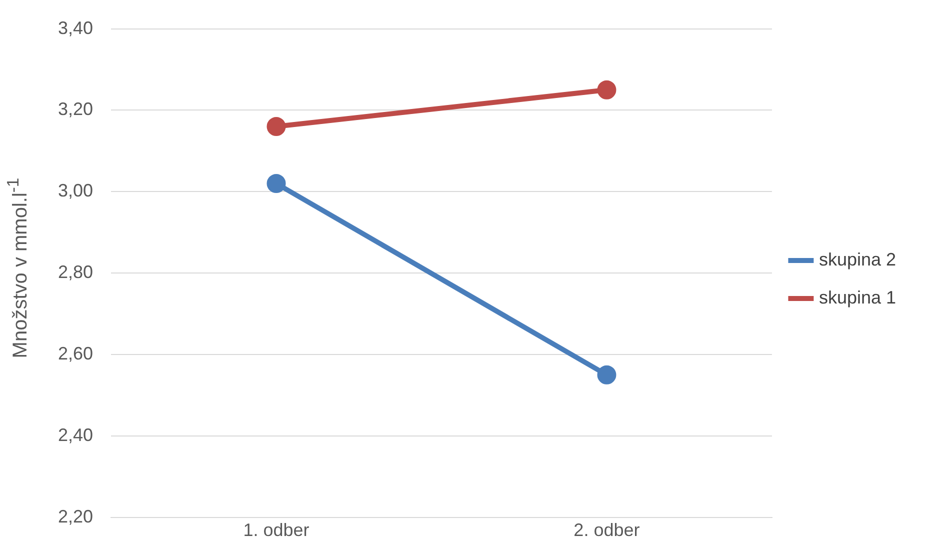  I want to click on y-tick-label: 2,20, so click(76, 516).